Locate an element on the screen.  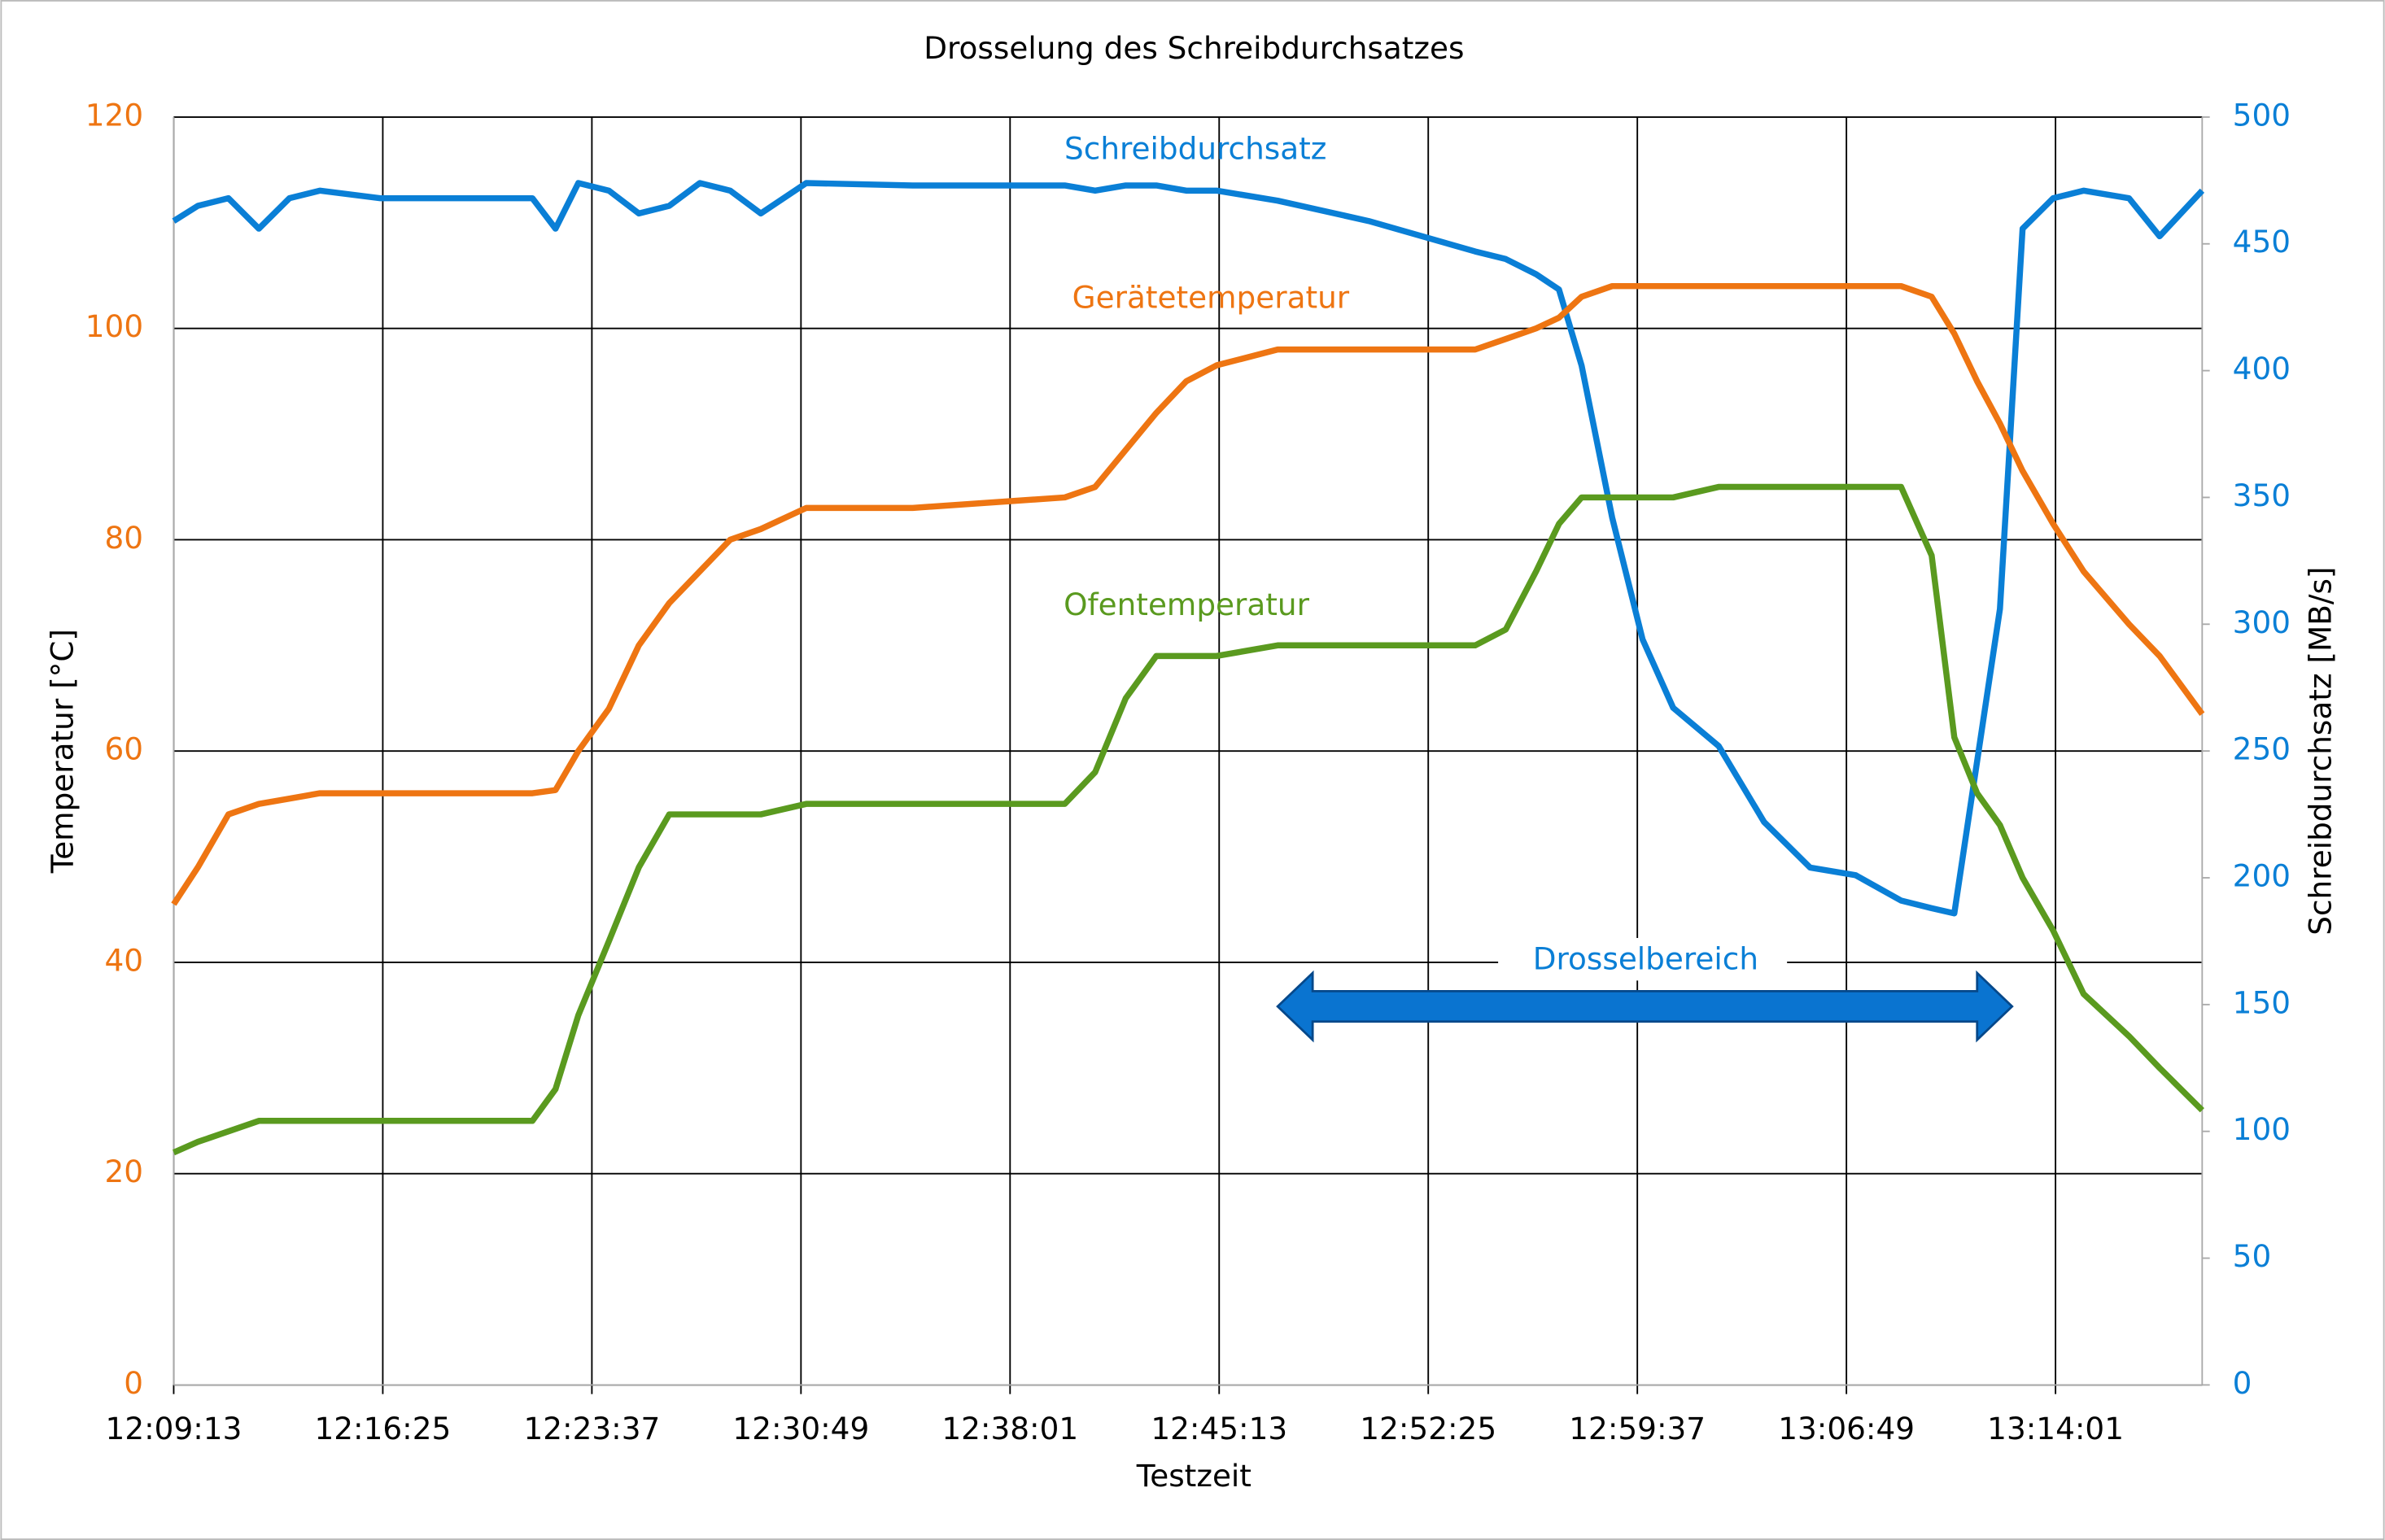
x-tick-label: 13:06:49 is located at coordinates (1846, 1429).